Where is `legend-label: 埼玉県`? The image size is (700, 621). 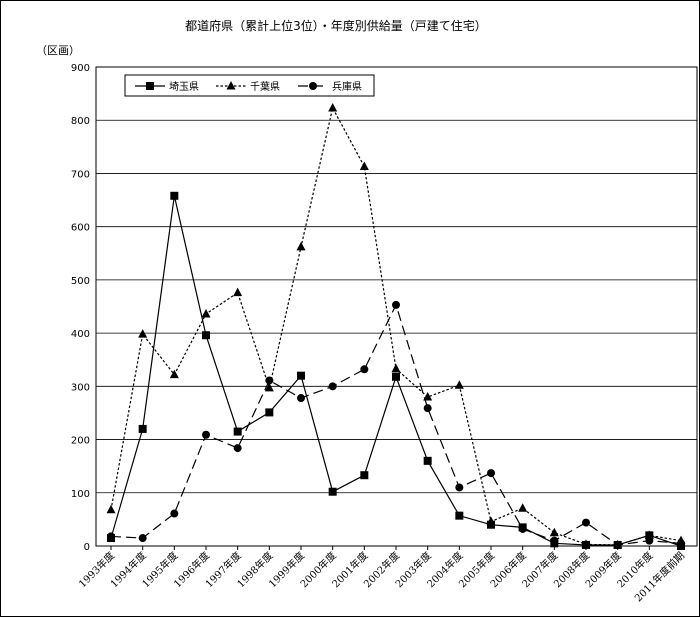
legend-label: 埼玉県 is located at coordinates (184, 86).